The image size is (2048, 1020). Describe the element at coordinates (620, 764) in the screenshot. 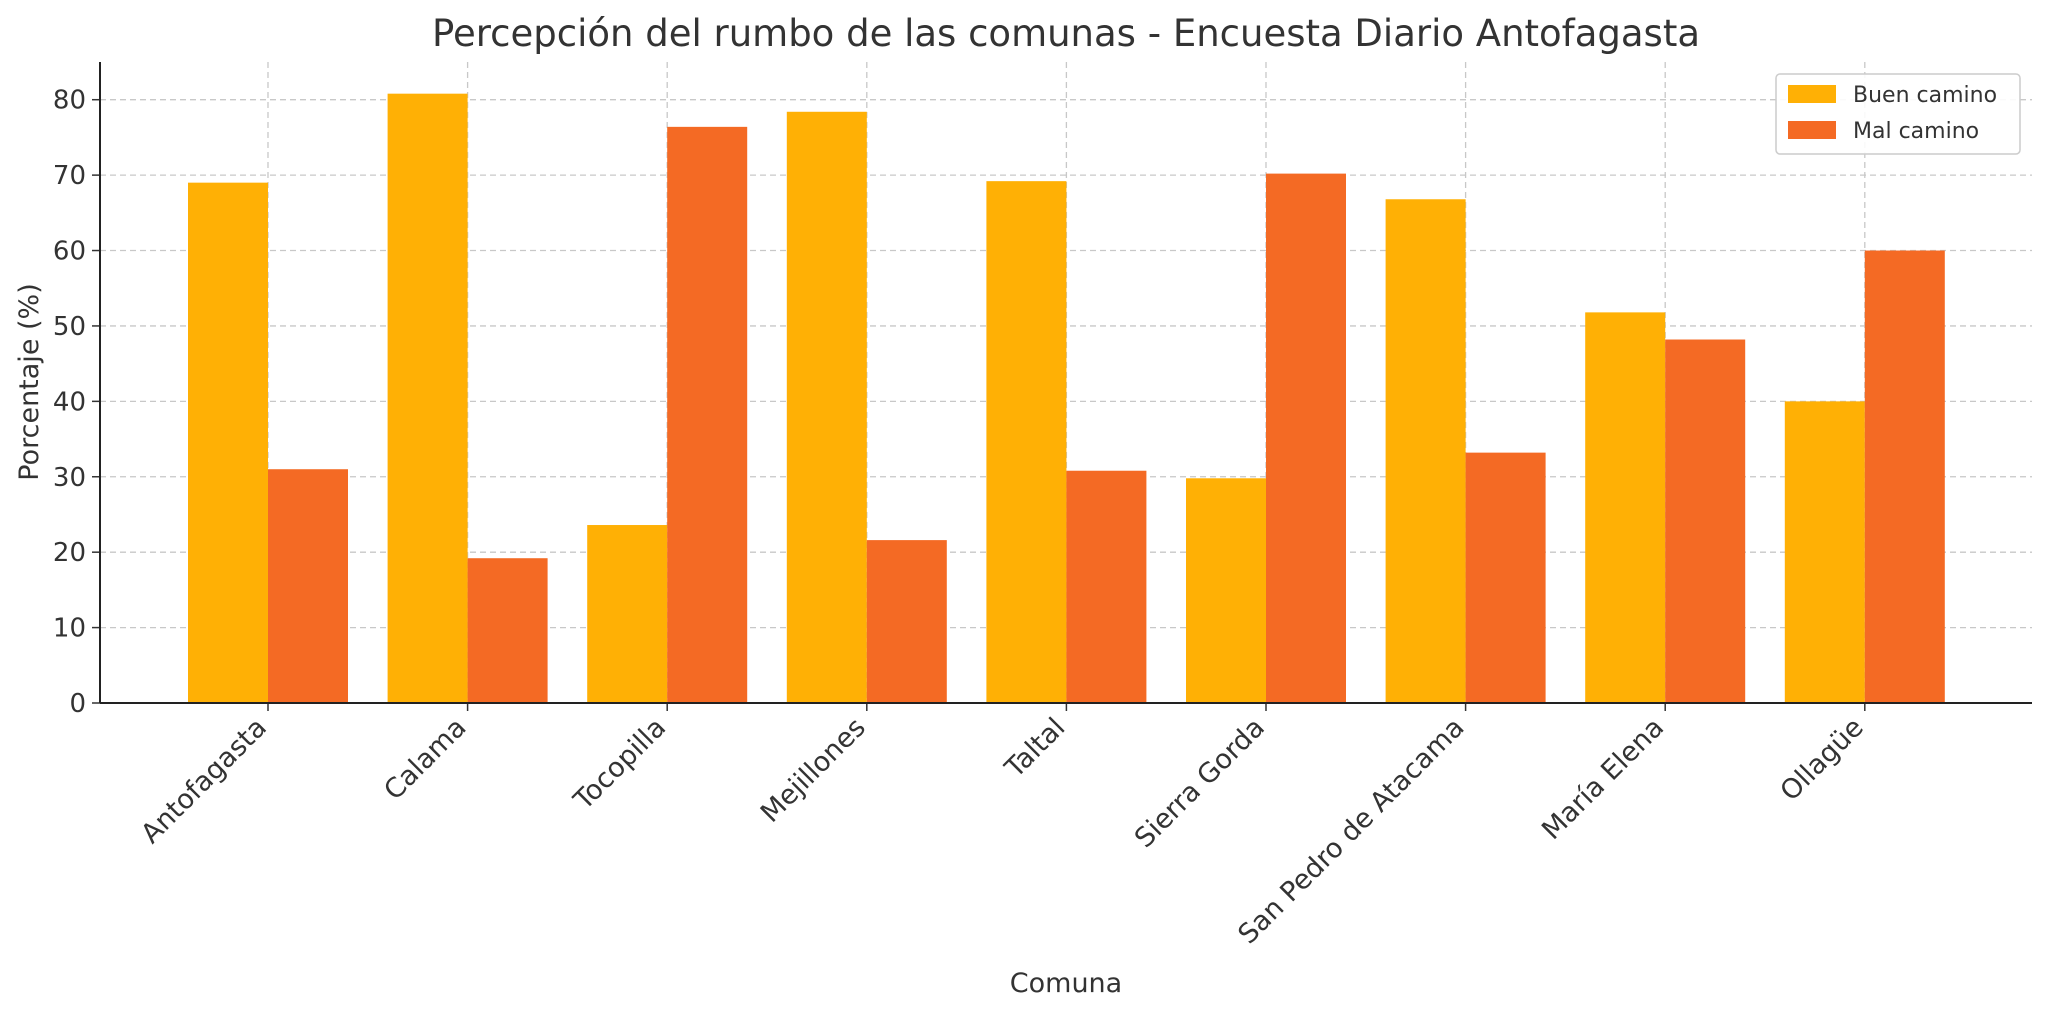

I see `x-tick-label-tocopilla: Tocopilla` at that location.